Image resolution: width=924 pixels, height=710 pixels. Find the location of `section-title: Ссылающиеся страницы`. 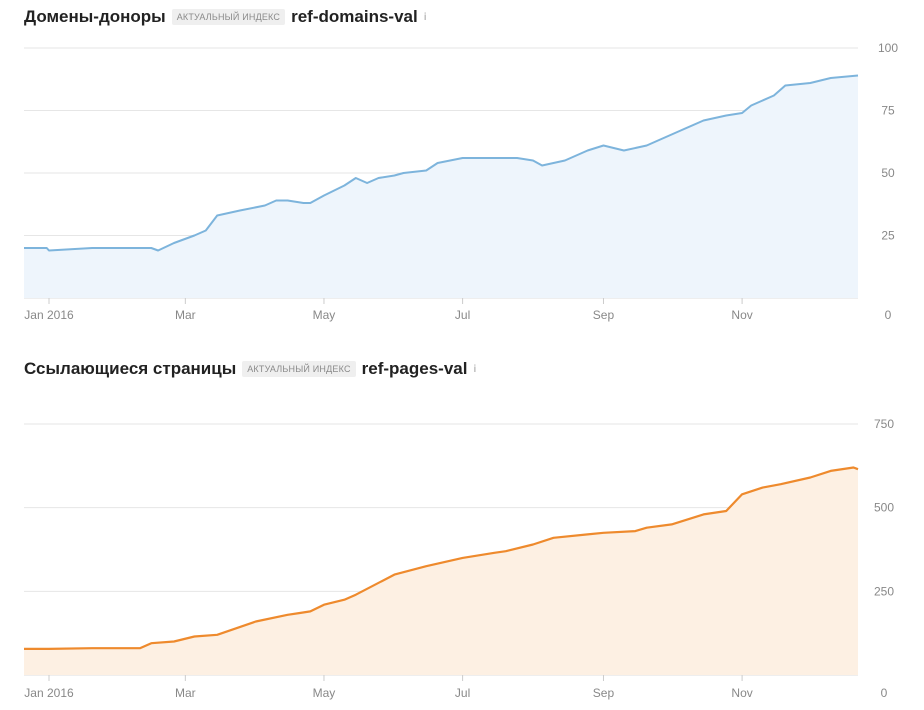

section-title: Ссылающиеся страницы is located at coordinates (130, 368).